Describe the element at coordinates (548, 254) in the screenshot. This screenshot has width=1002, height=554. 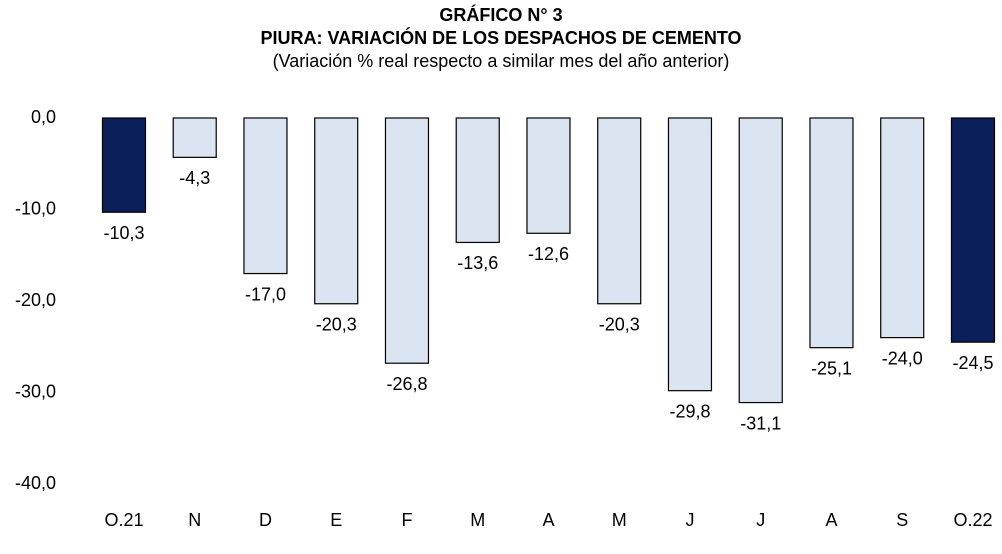
I see `value-label: -12,6` at that location.